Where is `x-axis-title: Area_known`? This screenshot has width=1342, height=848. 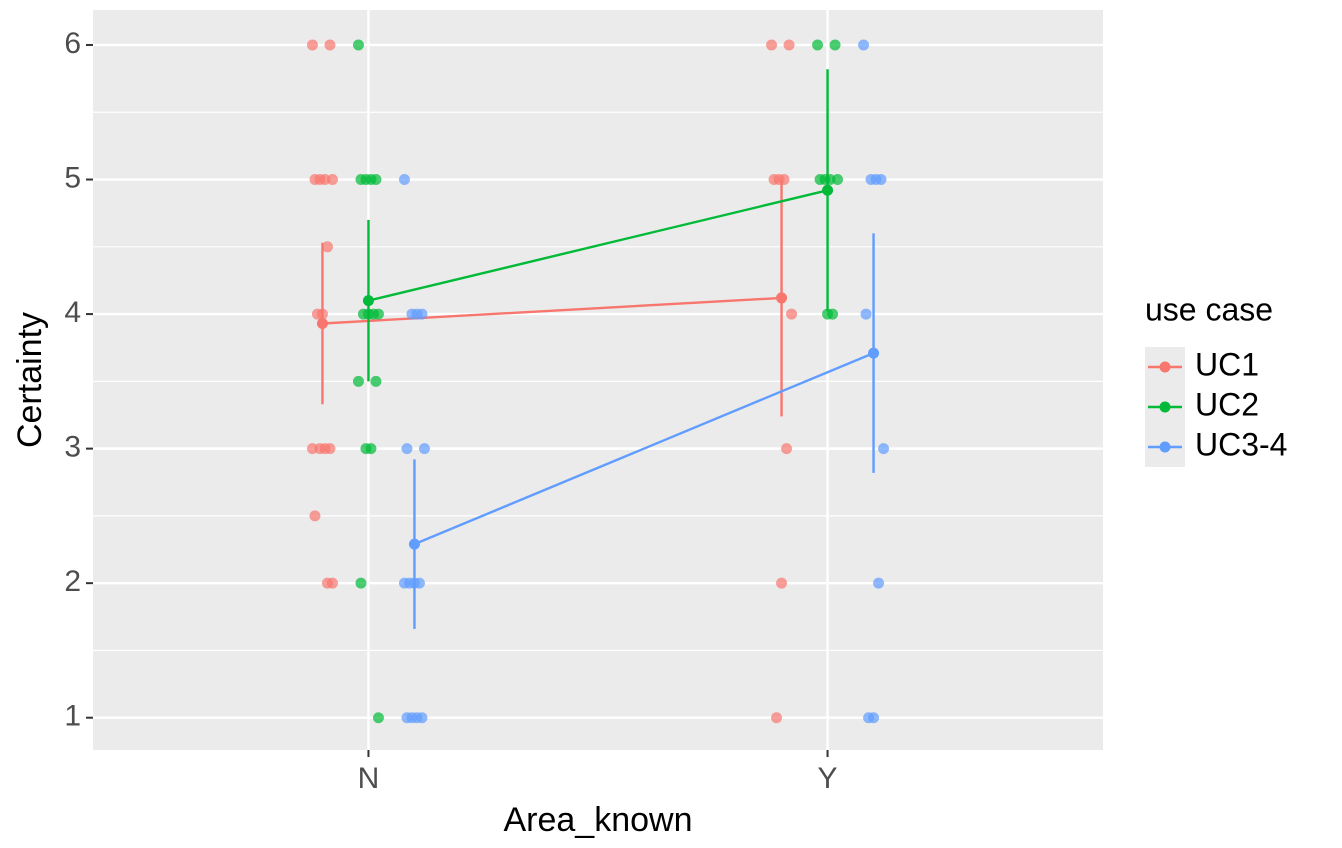
x-axis-title: Area_known is located at coordinates (597, 820).